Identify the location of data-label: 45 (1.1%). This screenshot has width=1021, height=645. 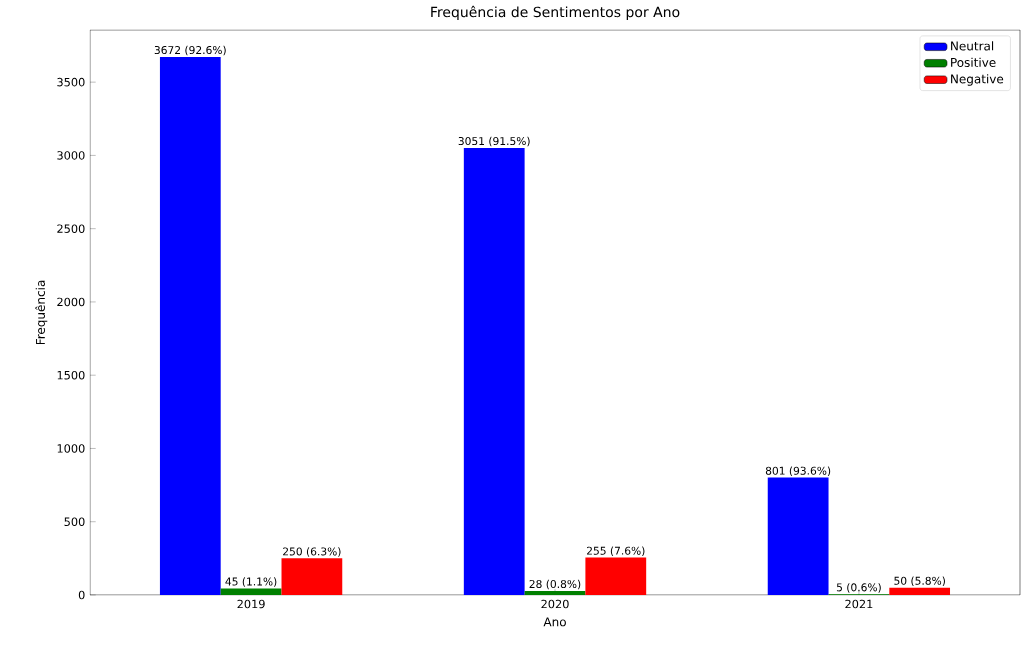
(251, 582).